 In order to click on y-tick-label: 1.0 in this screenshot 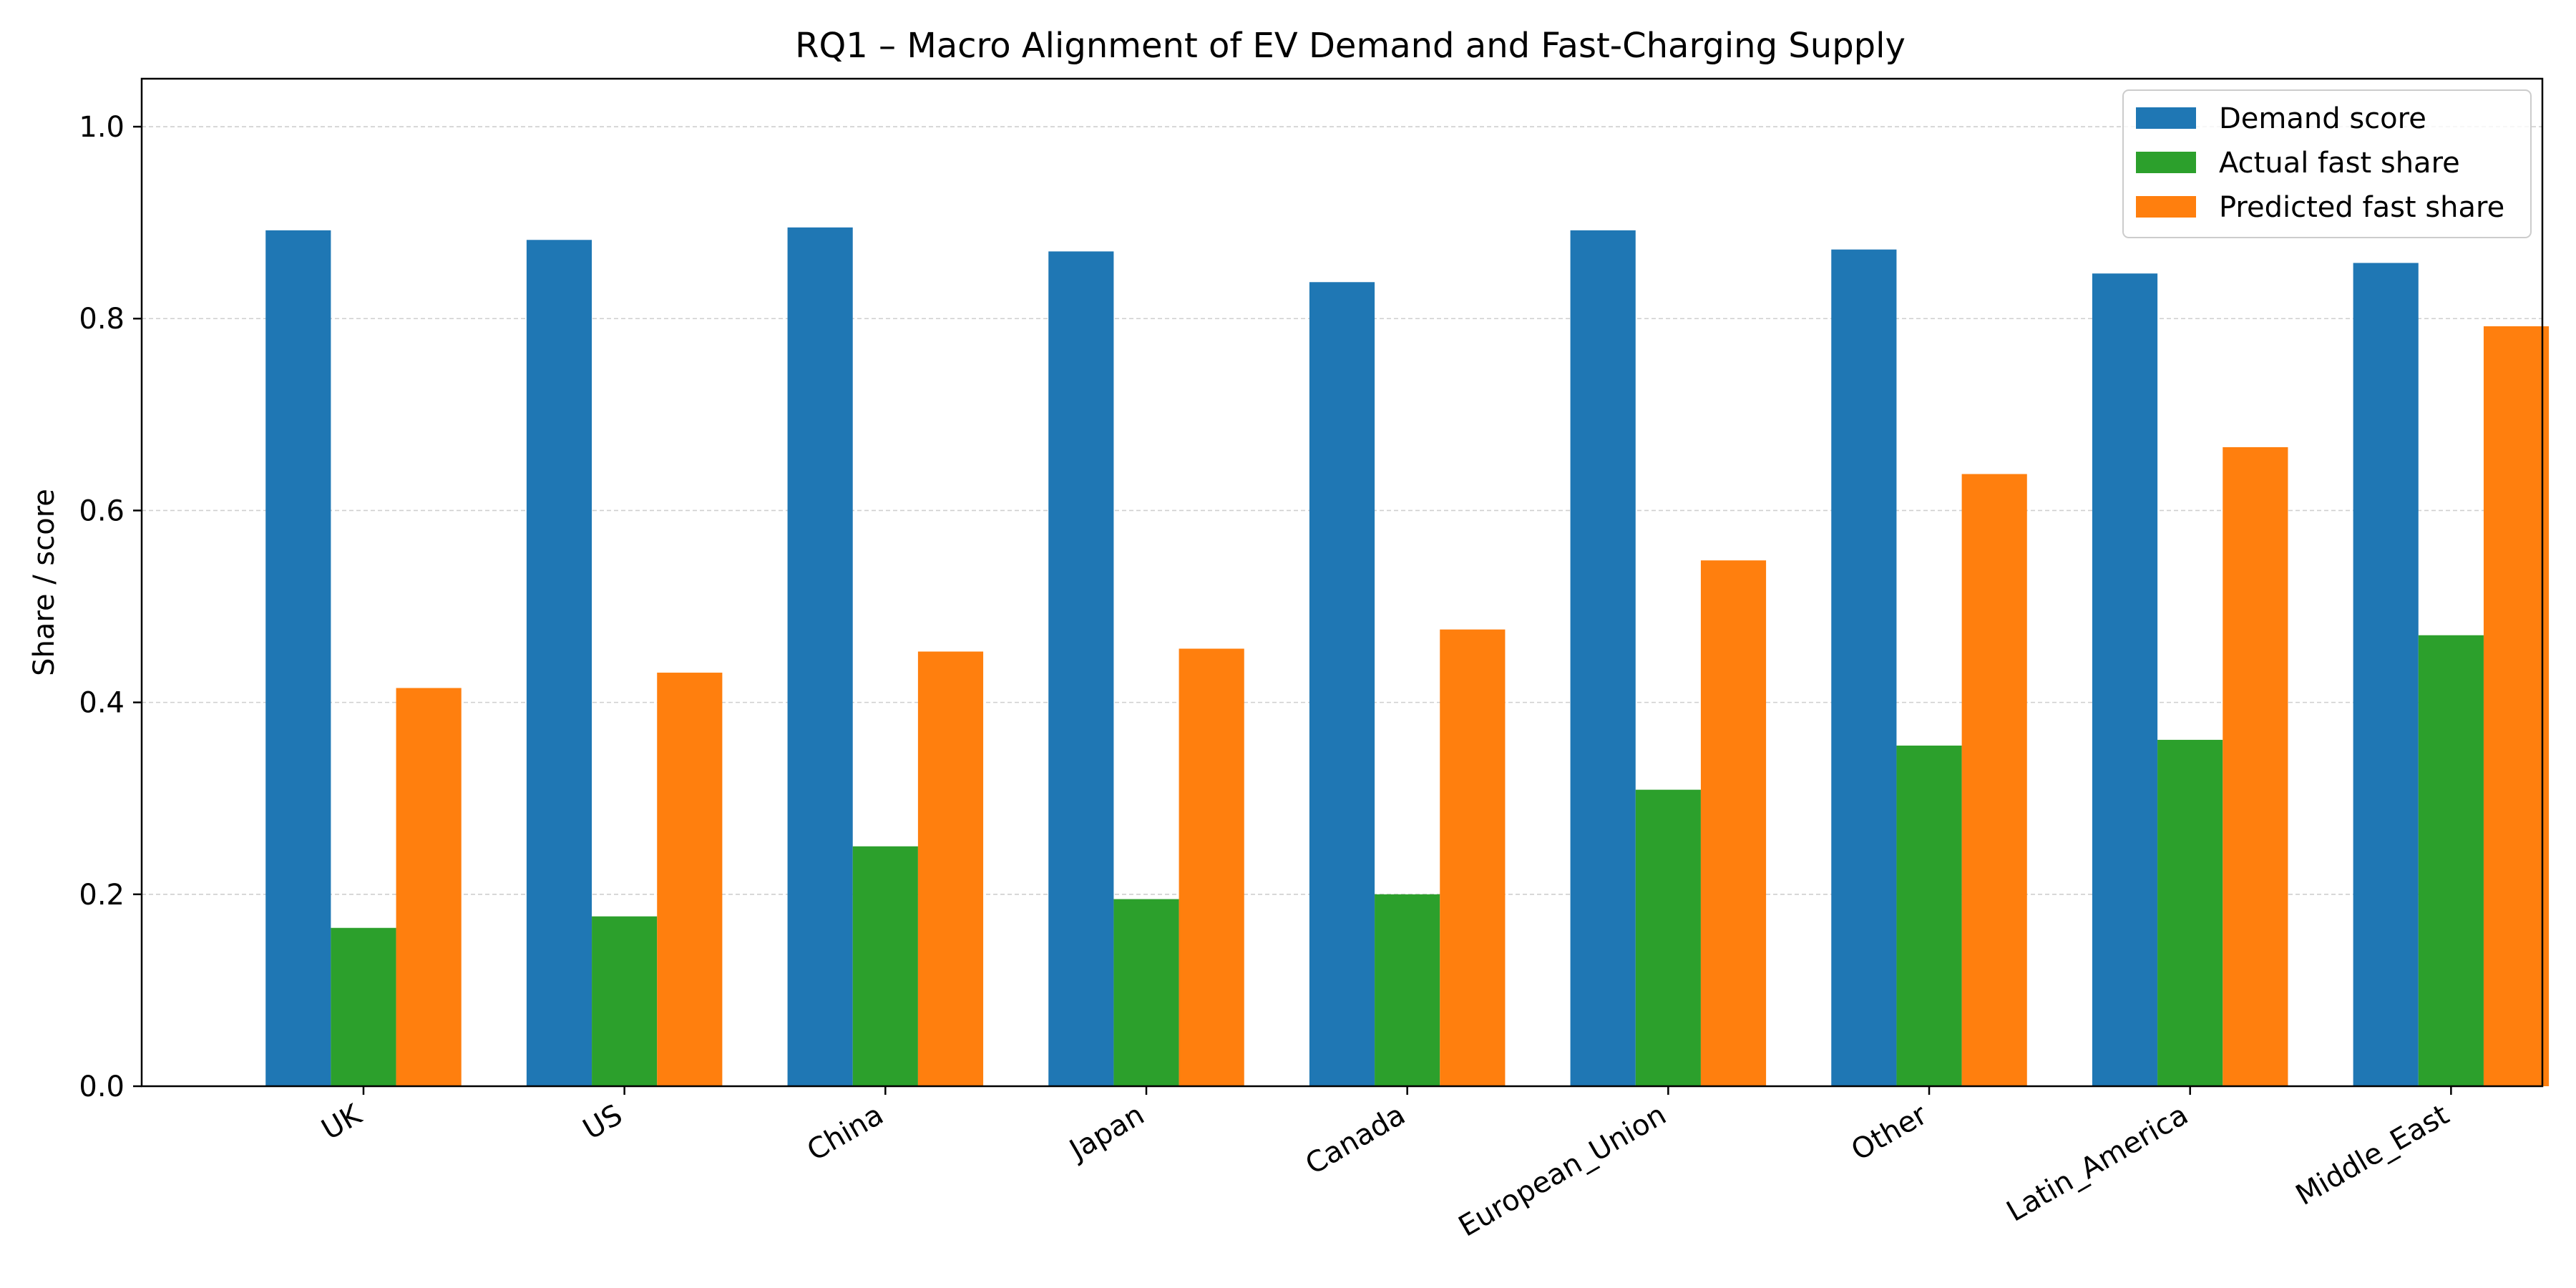, I will do `click(102, 127)`.